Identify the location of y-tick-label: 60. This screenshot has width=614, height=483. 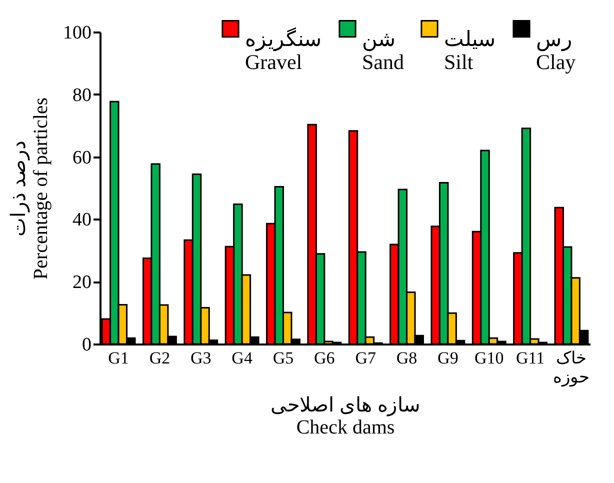
(82, 157).